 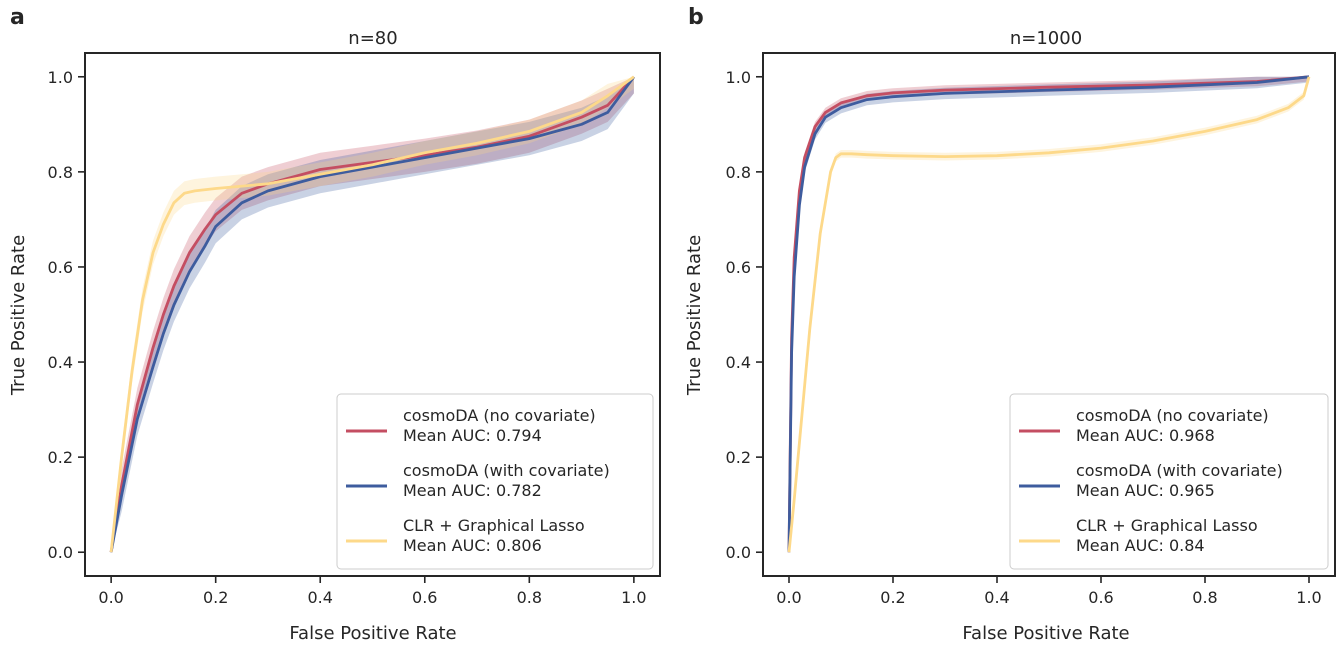 I want to click on panel-a-title: n=80, so click(x=372, y=38).